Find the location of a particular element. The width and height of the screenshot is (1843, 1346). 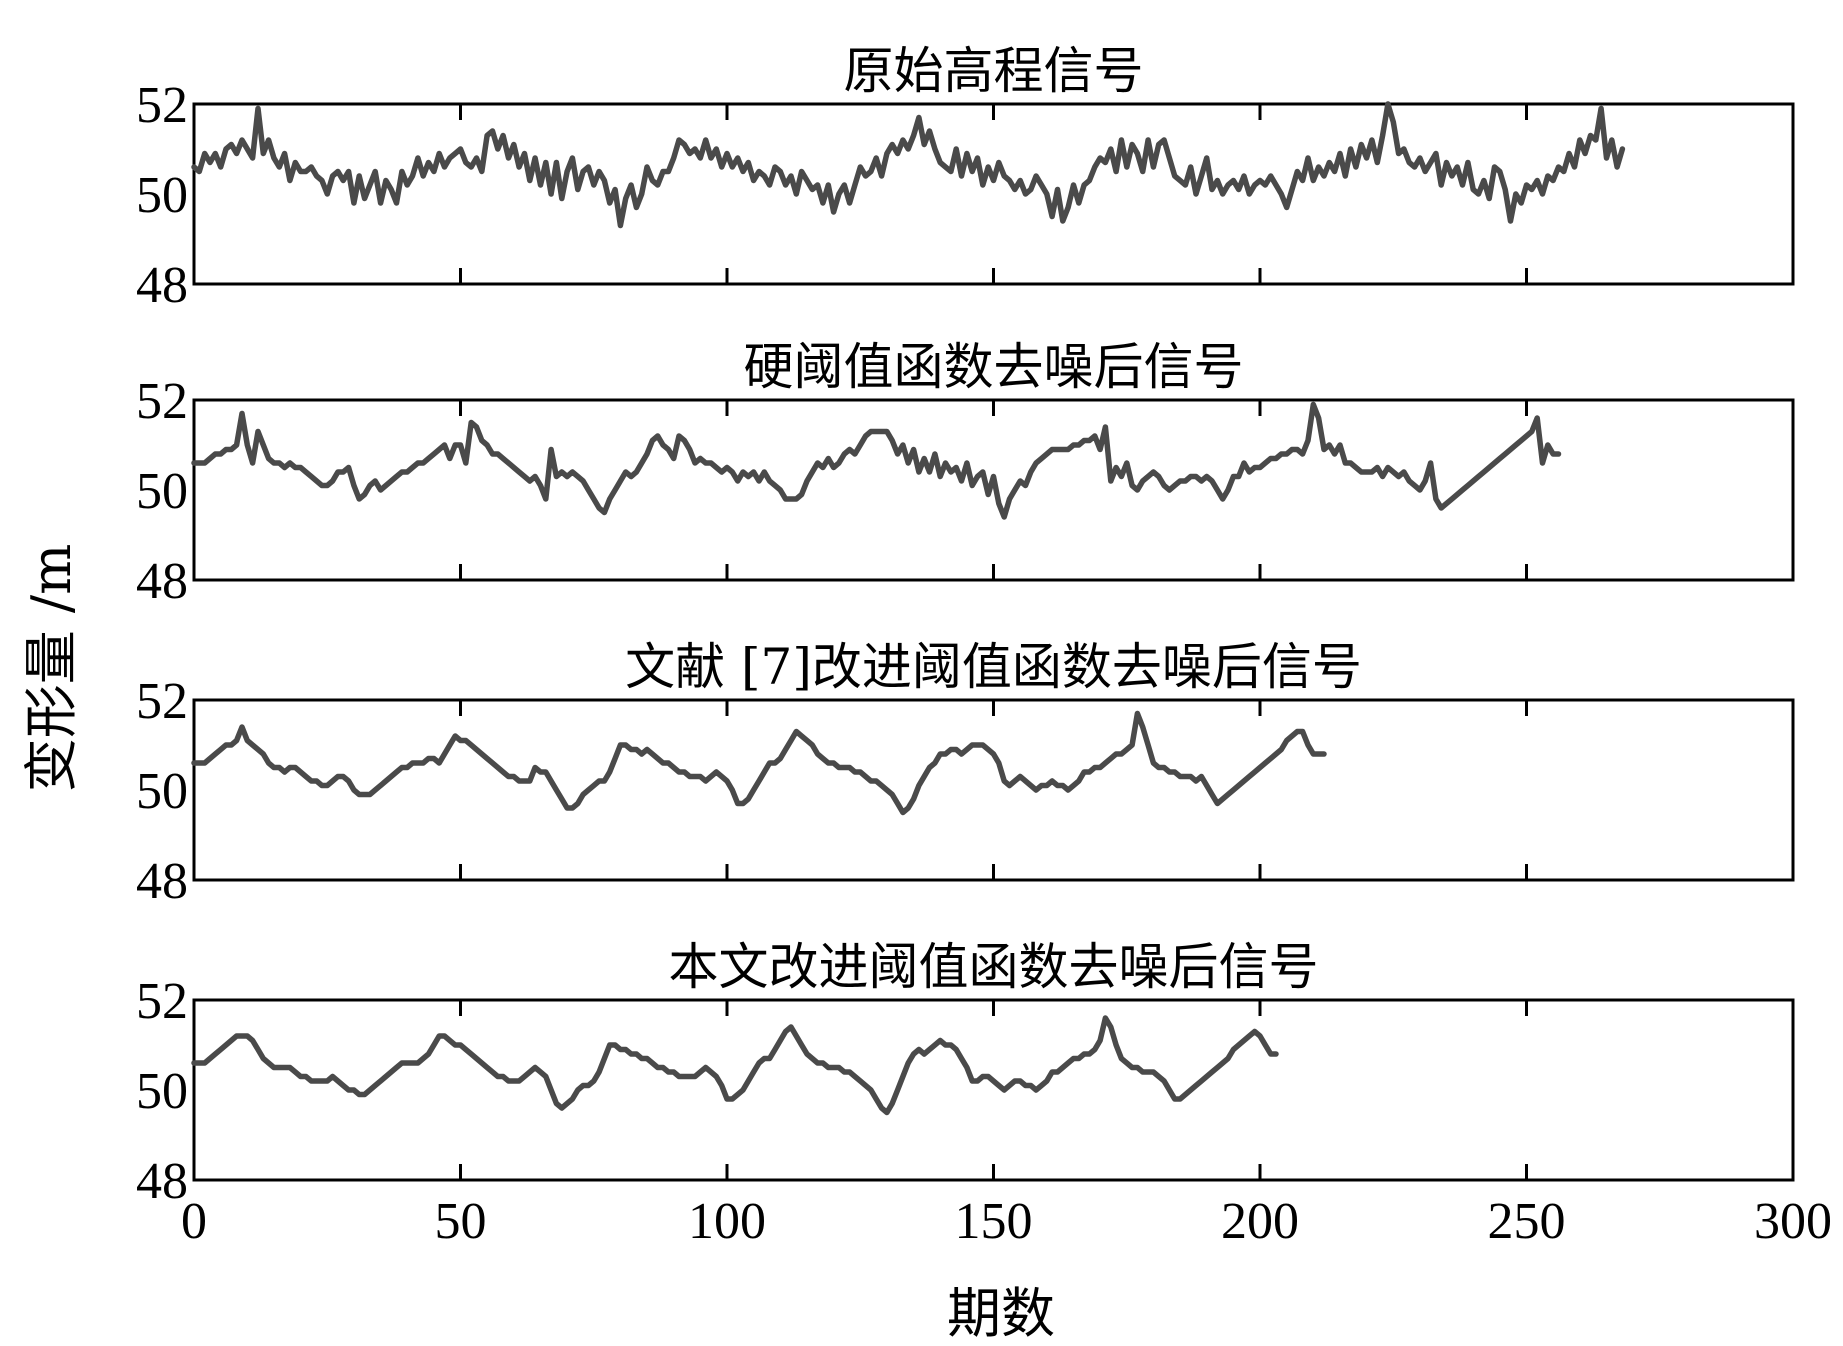

x-tick-label: 150 is located at coordinates (994, 1221).